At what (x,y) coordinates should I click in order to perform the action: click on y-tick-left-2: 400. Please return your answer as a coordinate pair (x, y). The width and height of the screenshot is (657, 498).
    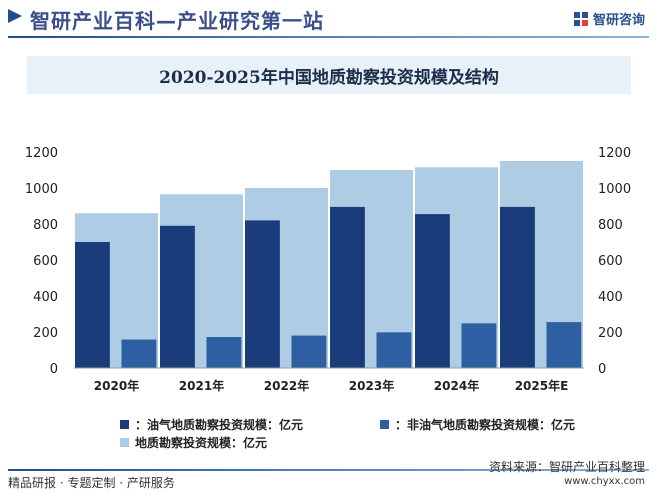
    Looking at the image, I should click on (45, 297).